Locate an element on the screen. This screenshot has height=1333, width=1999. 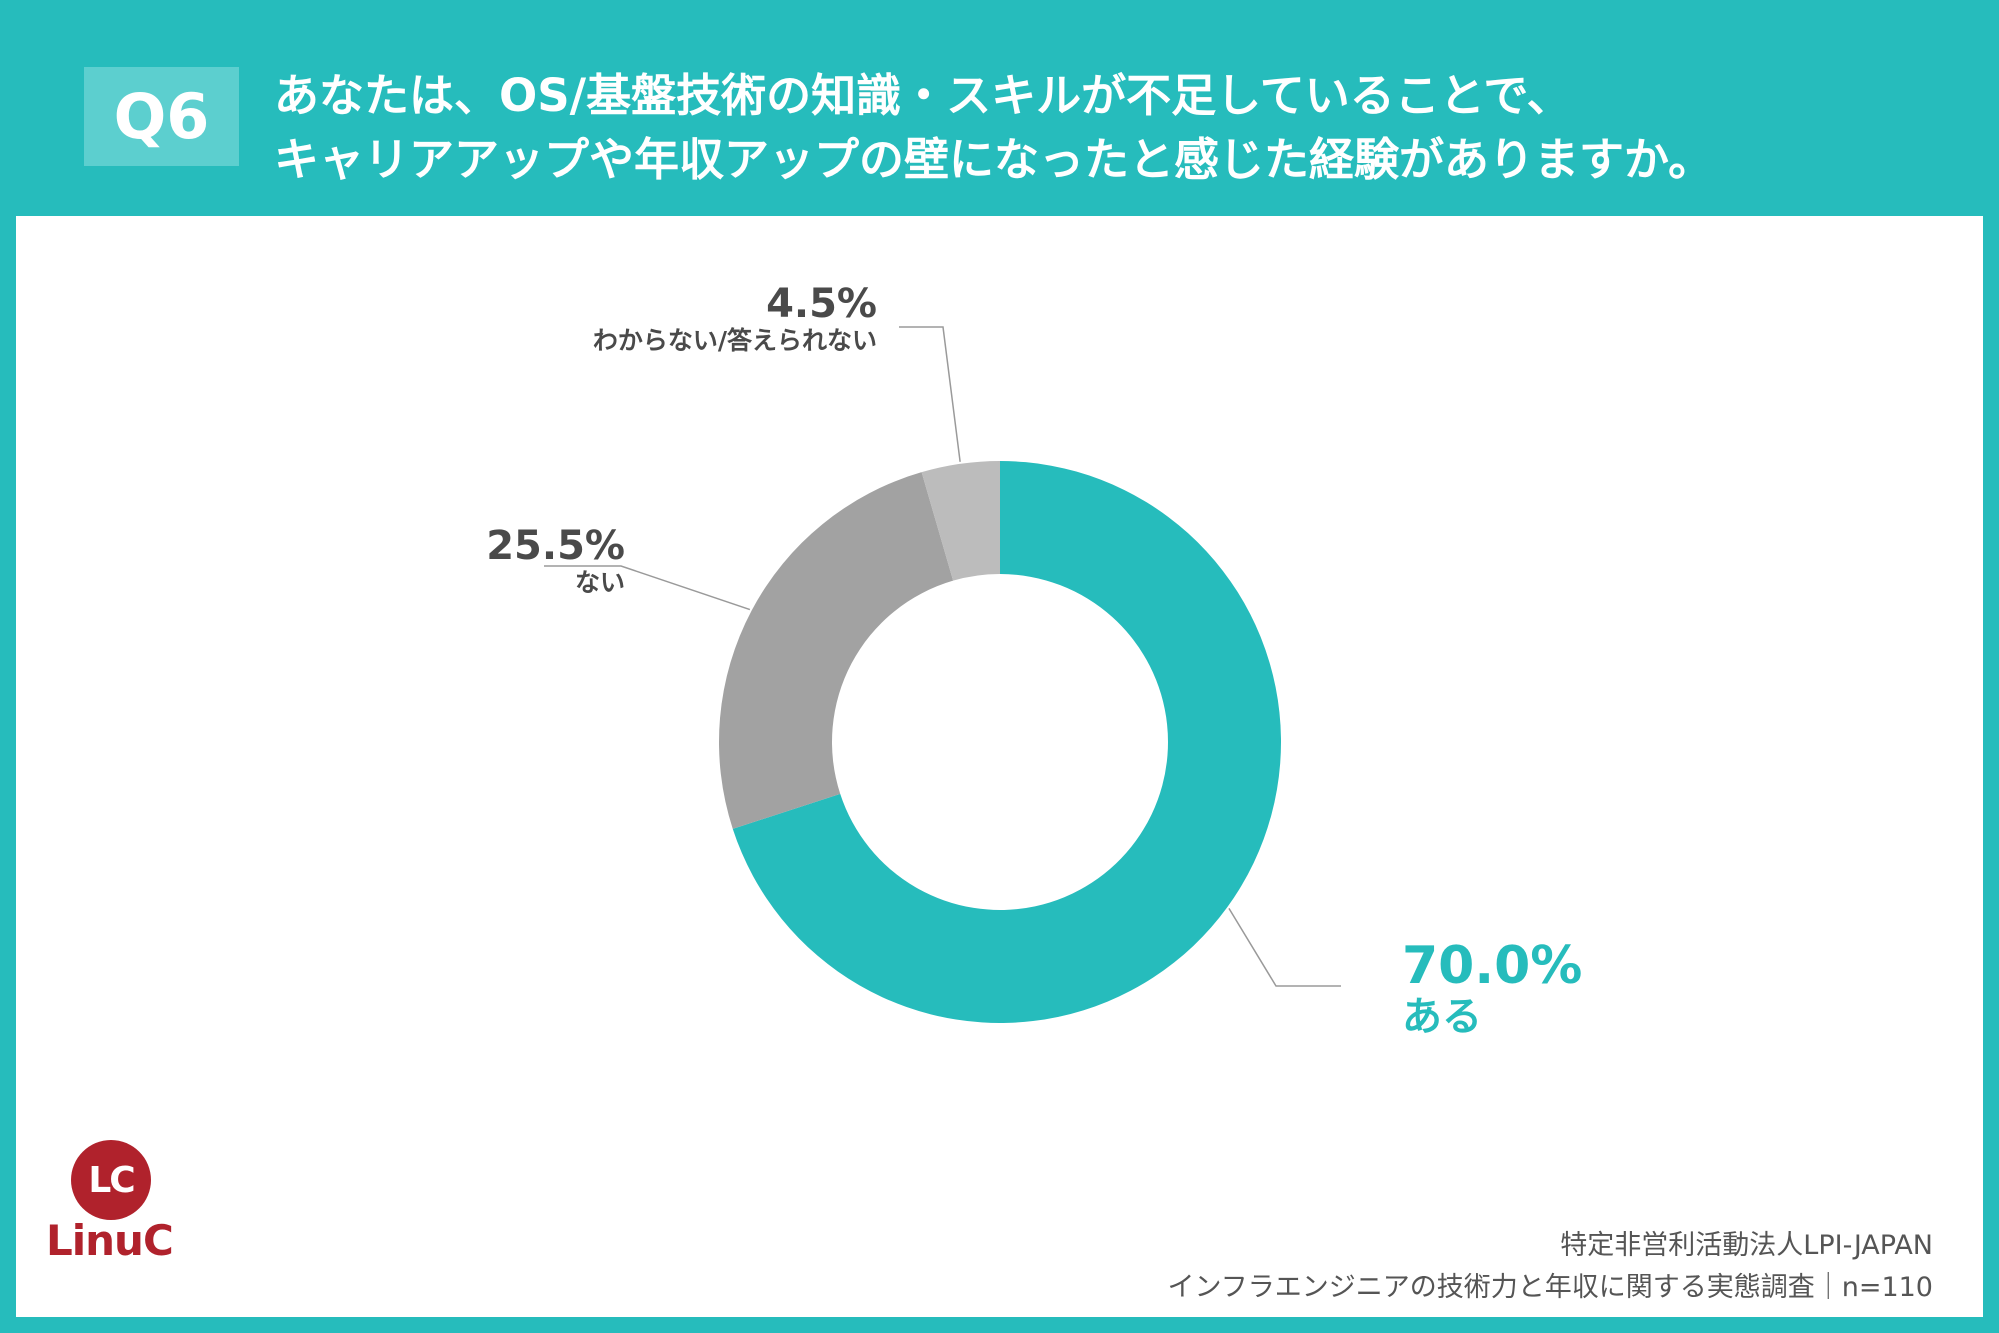
question-number-badge: Q6 is located at coordinates (161, 116).